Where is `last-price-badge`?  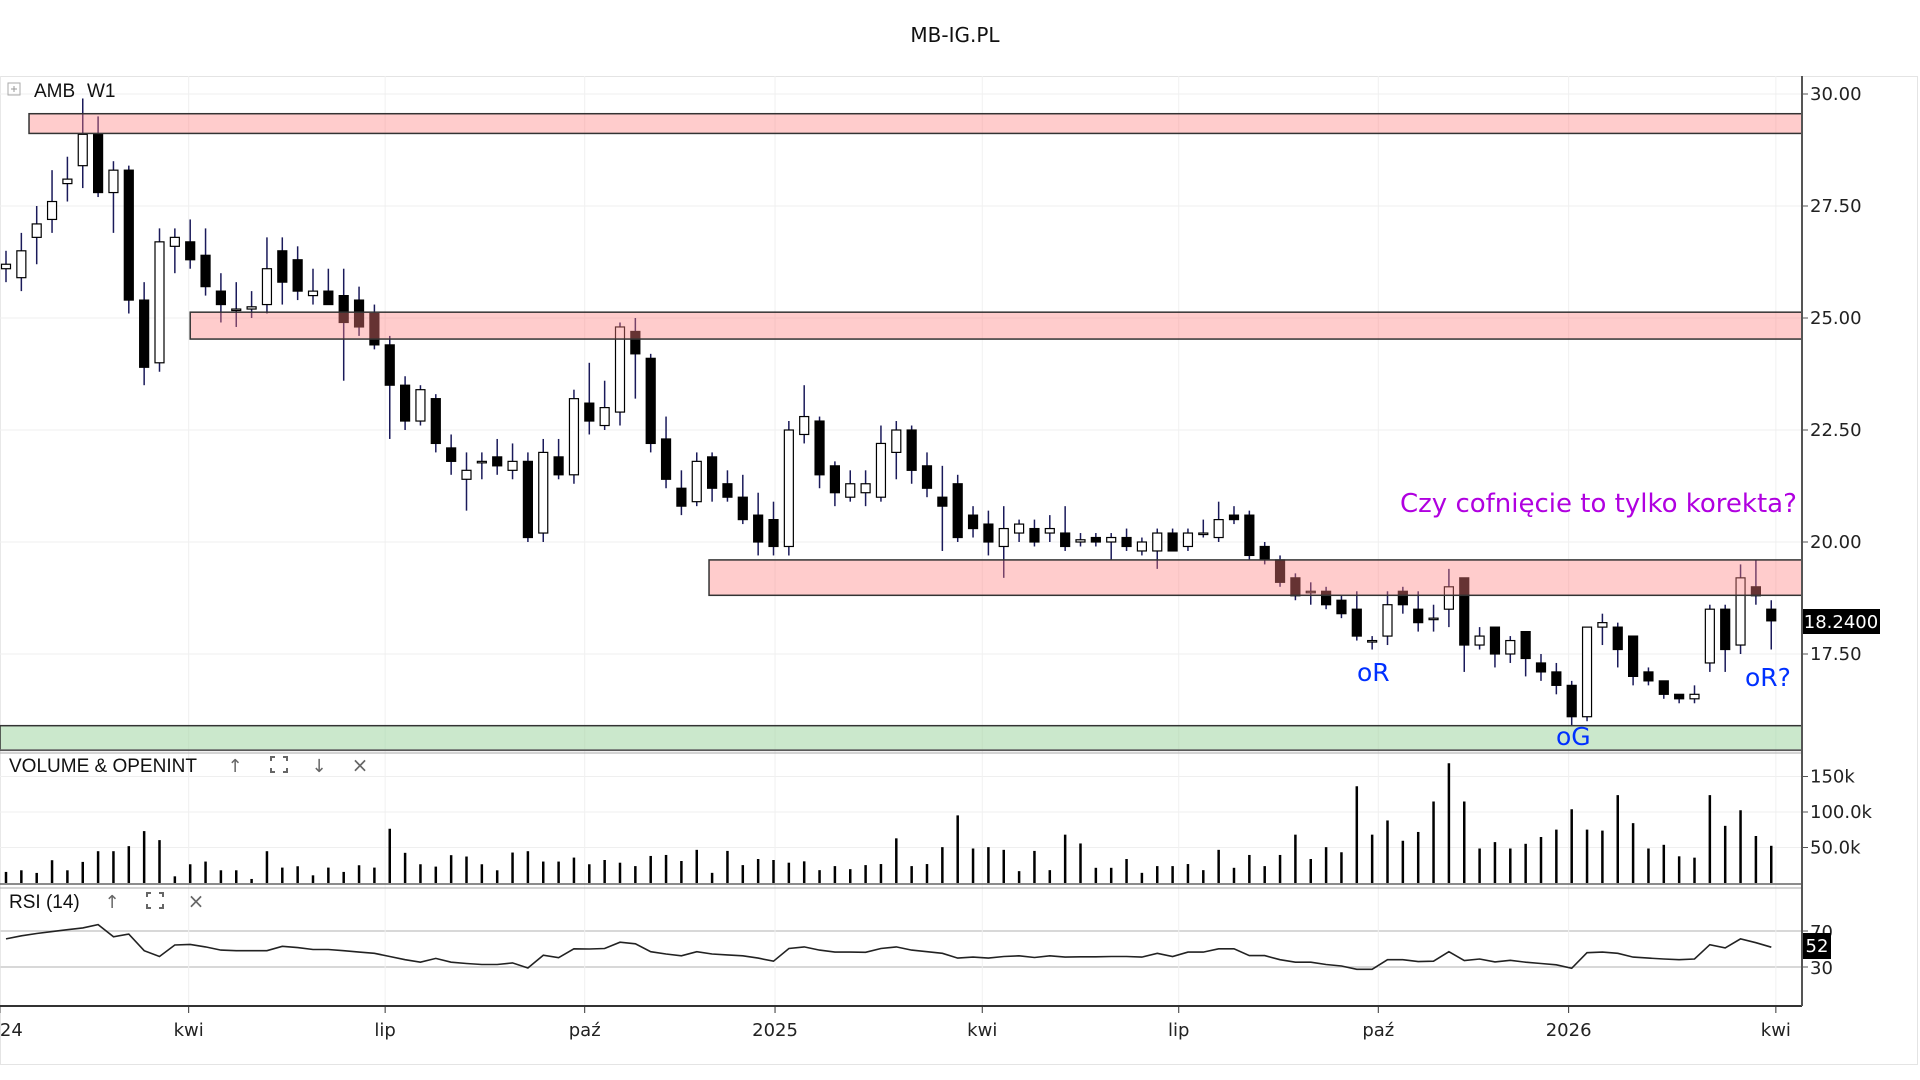
last-price-badge is located at coordinates (1841, 621).